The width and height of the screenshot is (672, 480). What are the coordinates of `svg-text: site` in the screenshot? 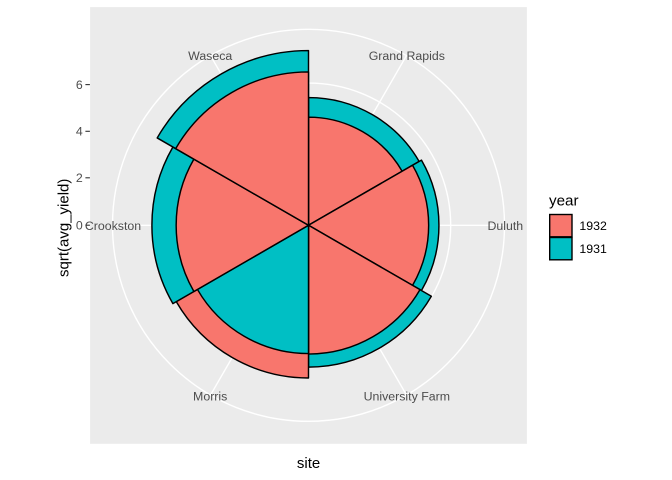 It's located at (308, 463).